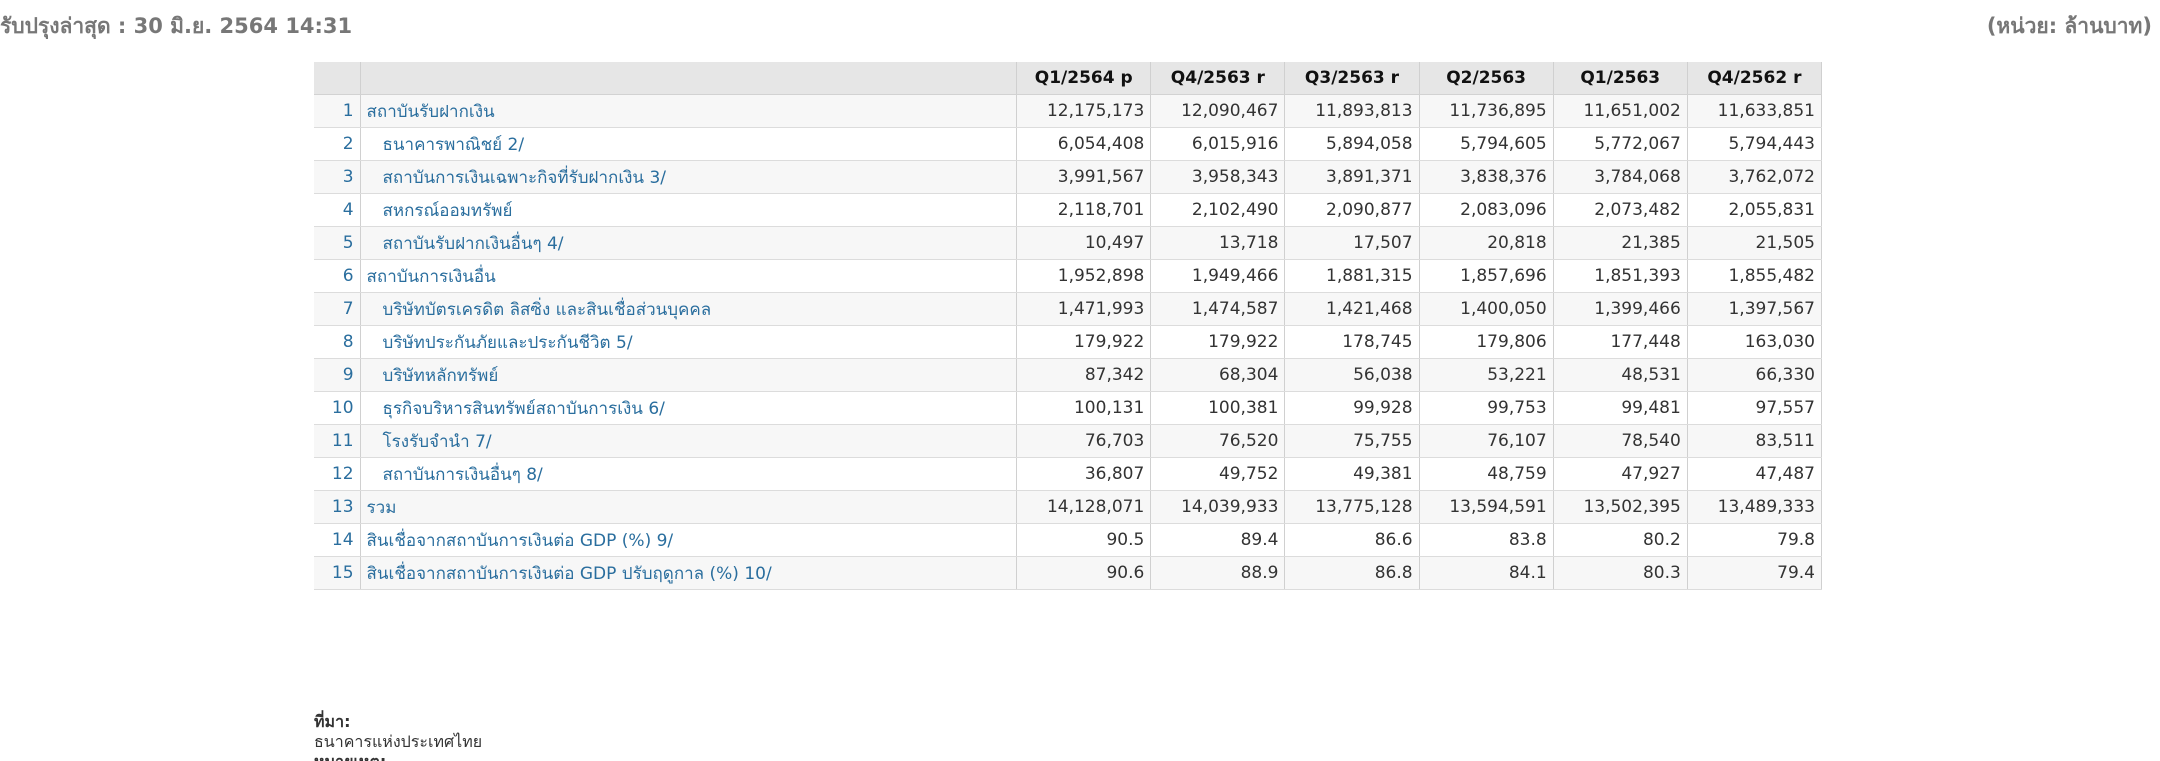  I want to click on value-cell: 179,922, so click(1218, 342).